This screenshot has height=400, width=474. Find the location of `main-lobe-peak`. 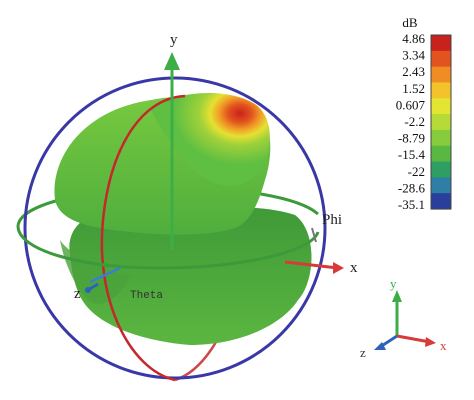

main-lobe-peak is located at coordinates (210, 139).